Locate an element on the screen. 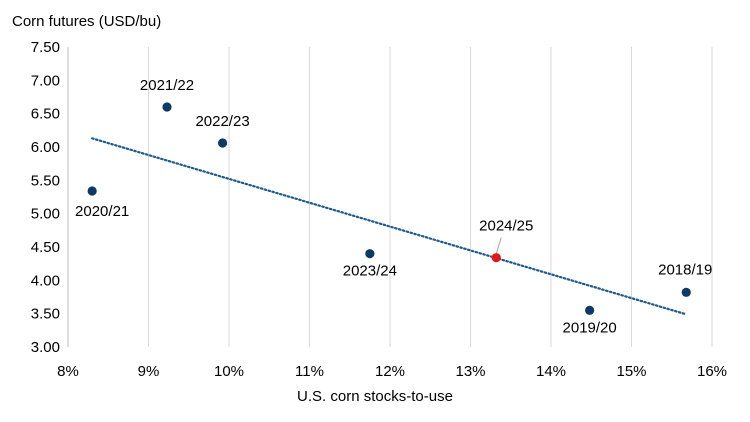 This screenshot has height=422, width=750. point-label: 2022/23 is located at coordinates (222, 121).